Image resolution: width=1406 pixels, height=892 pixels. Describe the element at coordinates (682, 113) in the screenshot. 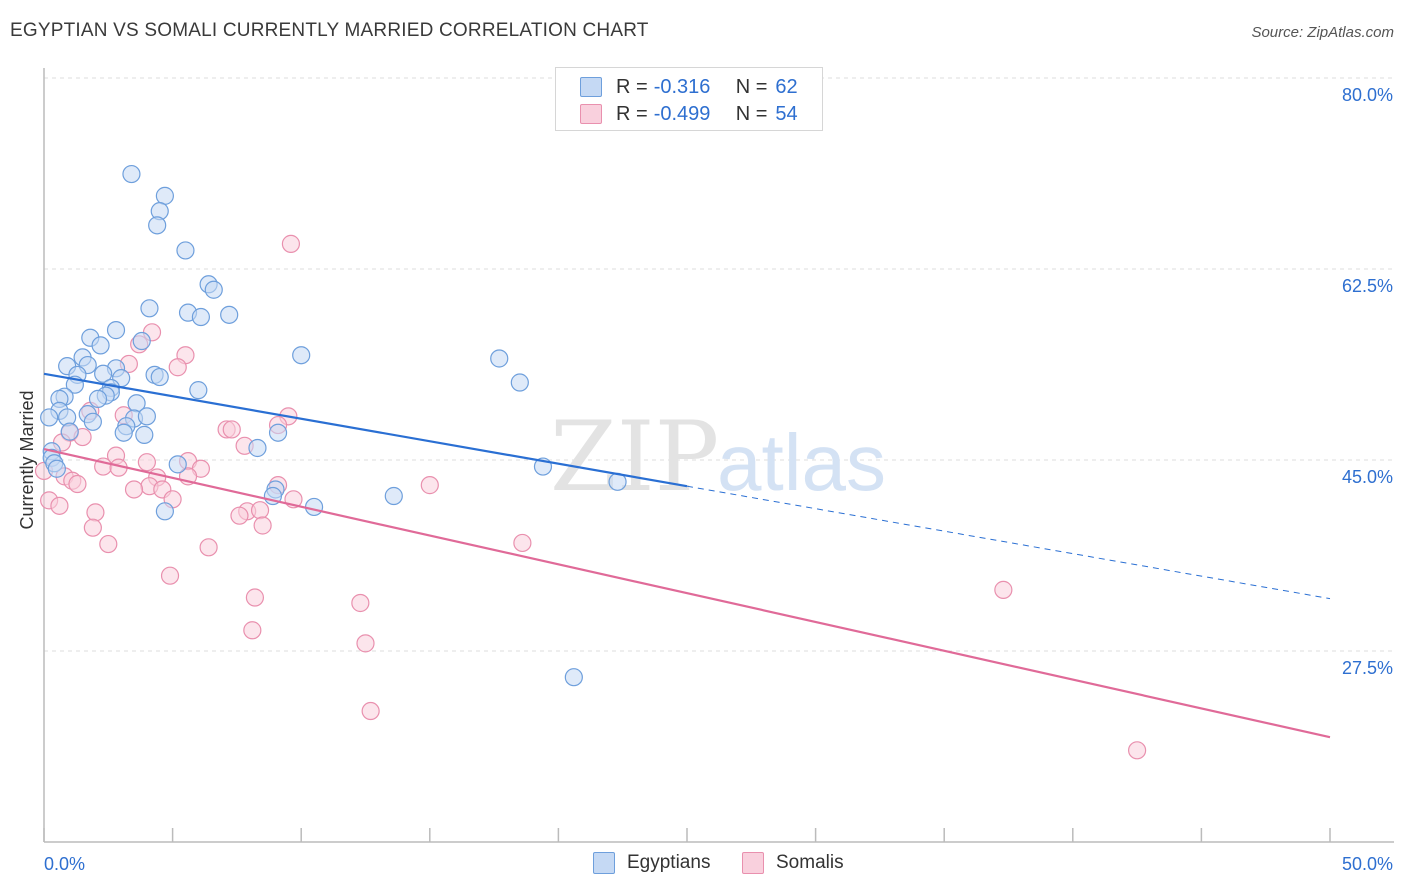

I see `r-value: -0.499` at that location.